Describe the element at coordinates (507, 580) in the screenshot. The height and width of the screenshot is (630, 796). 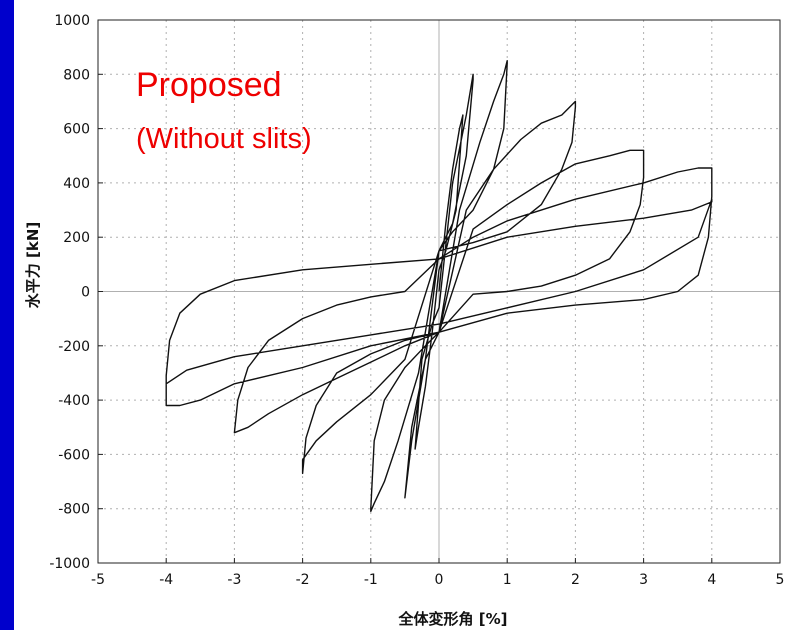
I see `x-tick-label: 1` at that location.